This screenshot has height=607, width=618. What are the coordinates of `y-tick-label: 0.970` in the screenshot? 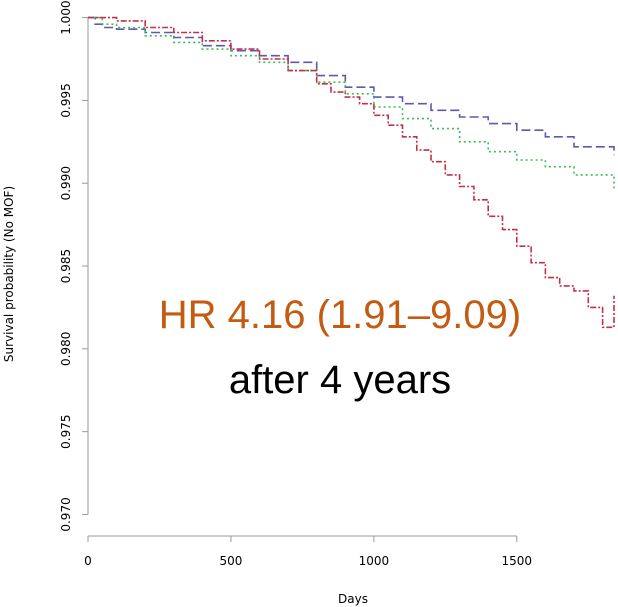 It's located at (66, 514).